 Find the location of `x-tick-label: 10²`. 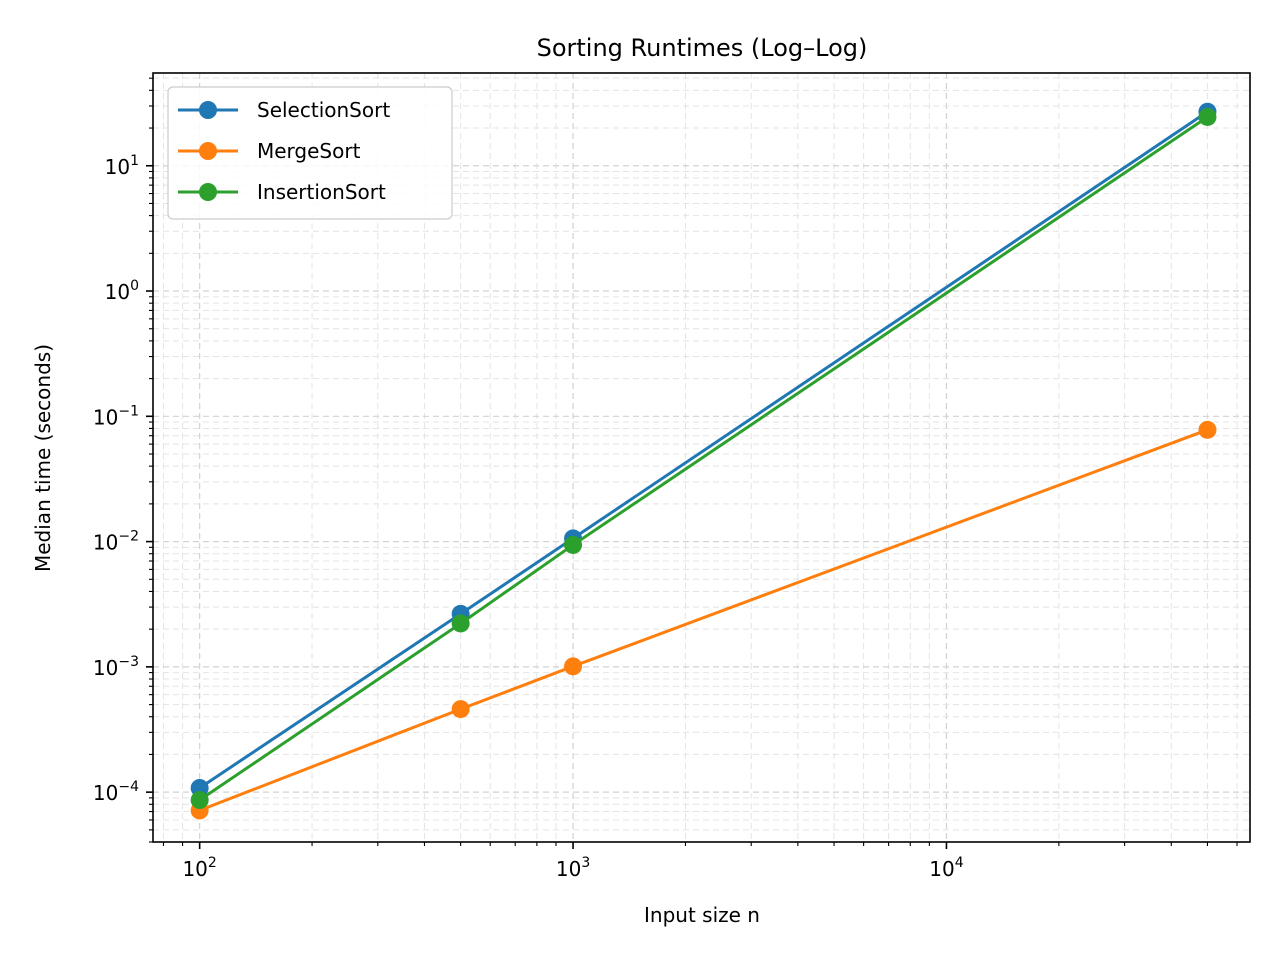

x-tick-label: 10² is located at coordinates (199, 868).